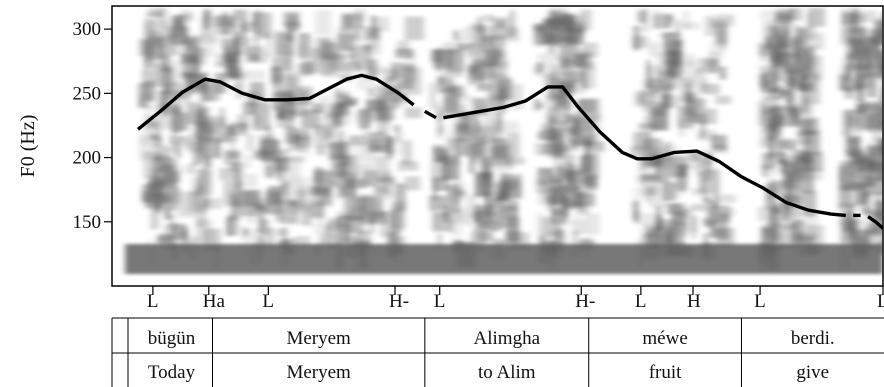 Image resolution: width=884 pixels, height=387 pixels. Describe the element at coordinates (87, 93) in the screenshot. I see `y-tick-label: 250` at that location.